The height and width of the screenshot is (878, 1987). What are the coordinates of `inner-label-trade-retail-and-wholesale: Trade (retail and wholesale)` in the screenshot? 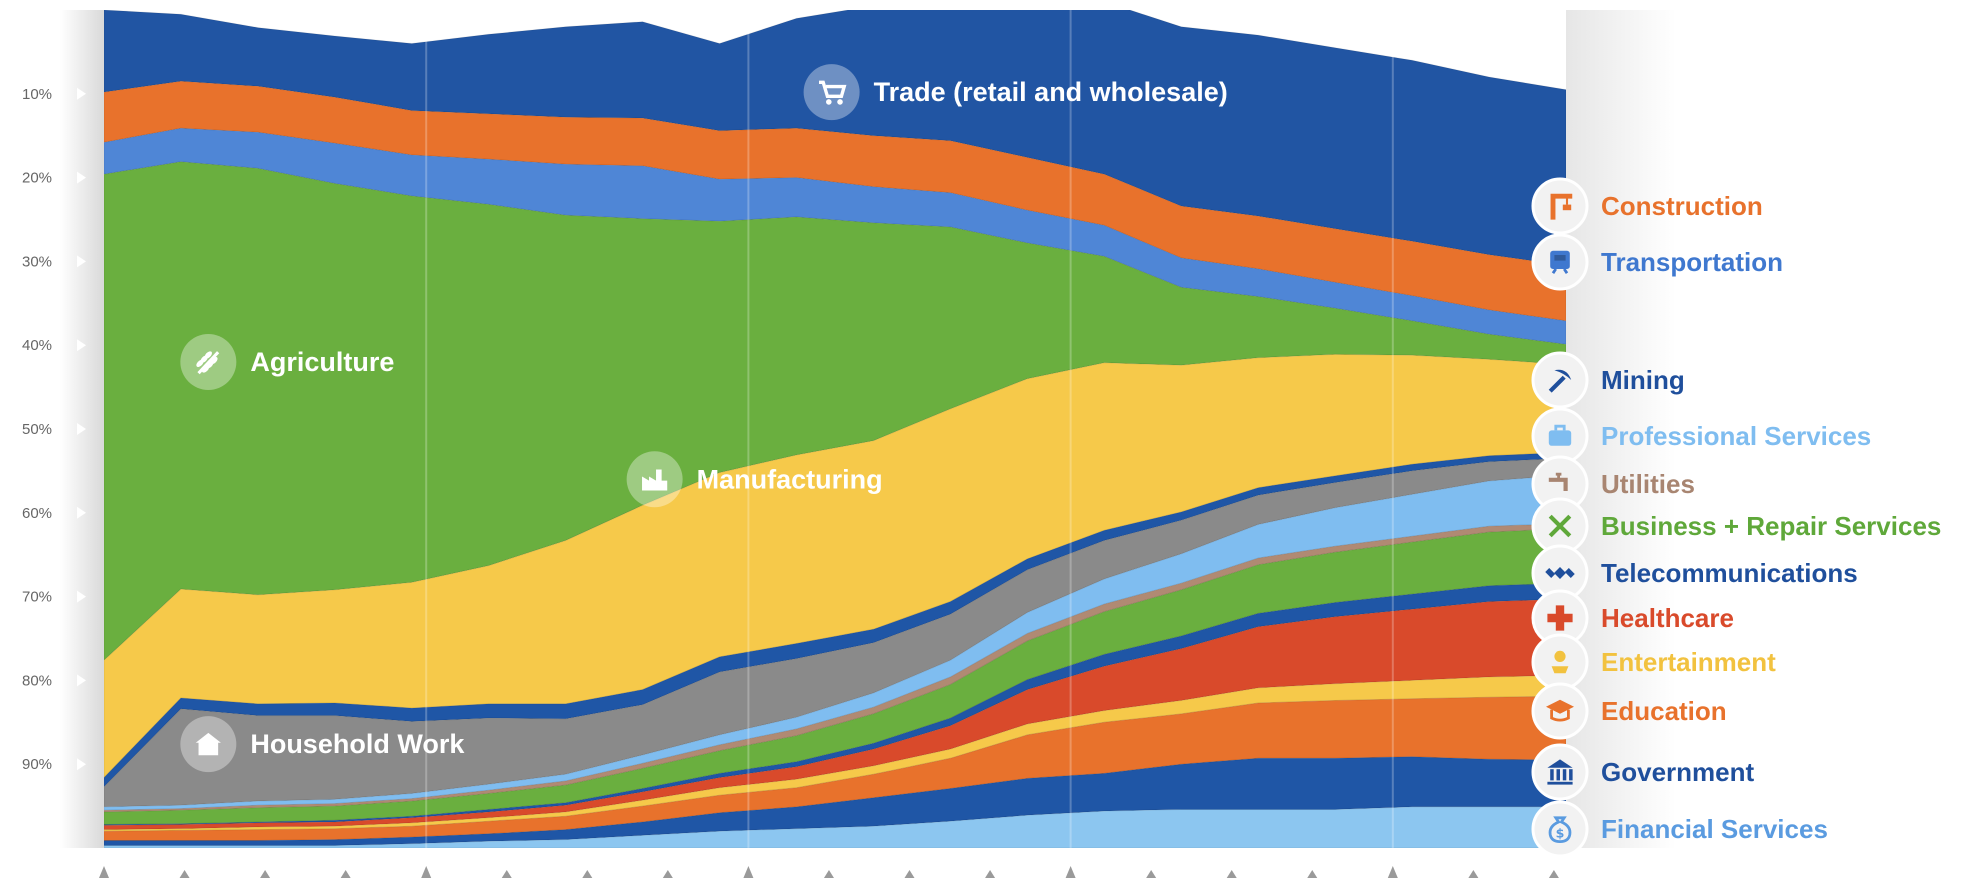 It's located at (1015, 92).